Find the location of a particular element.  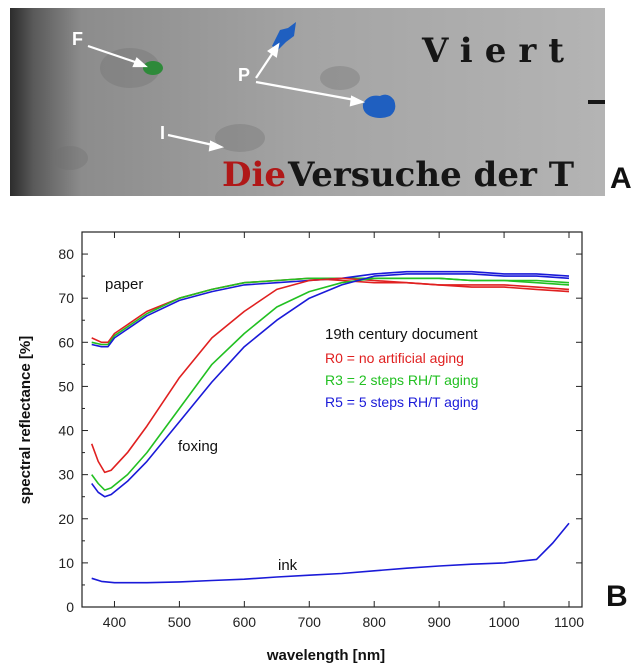

series-paper-r5 is located at coordinates (330, 309).